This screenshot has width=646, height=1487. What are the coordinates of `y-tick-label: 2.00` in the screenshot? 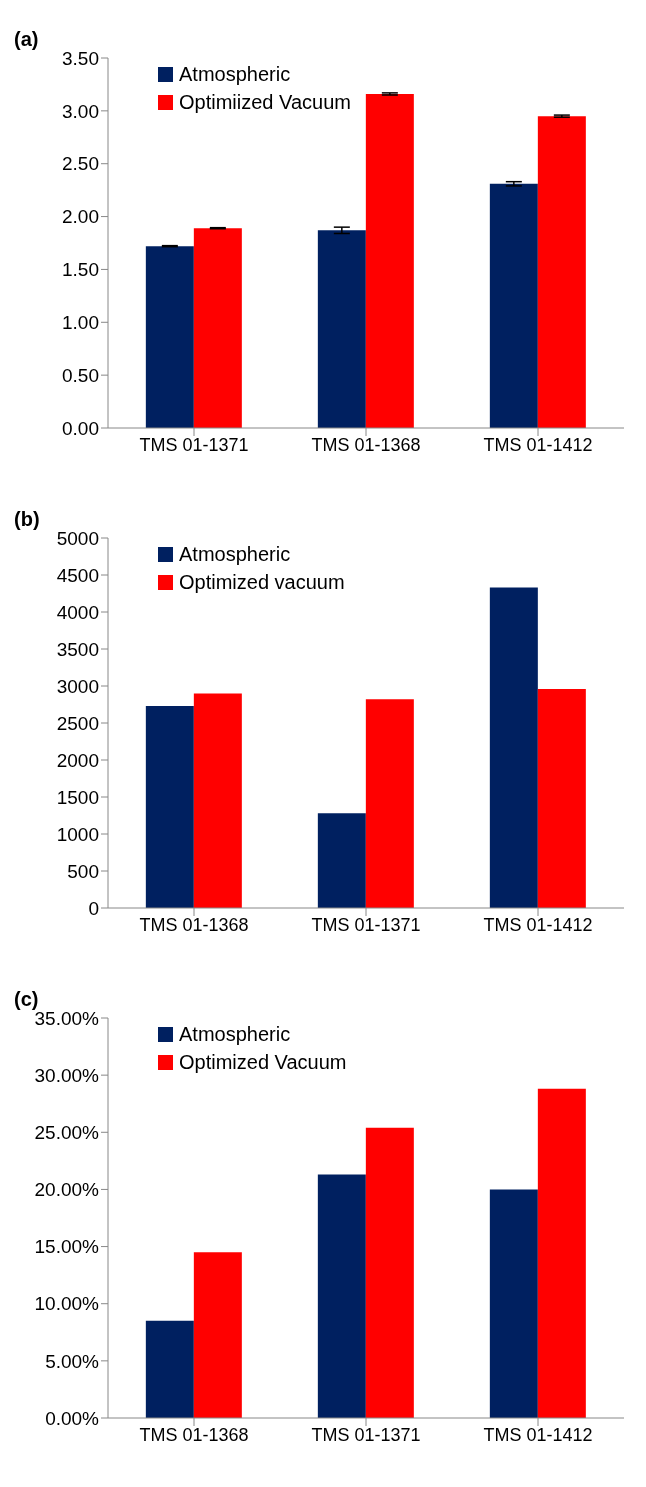 It's located at (80, 217).